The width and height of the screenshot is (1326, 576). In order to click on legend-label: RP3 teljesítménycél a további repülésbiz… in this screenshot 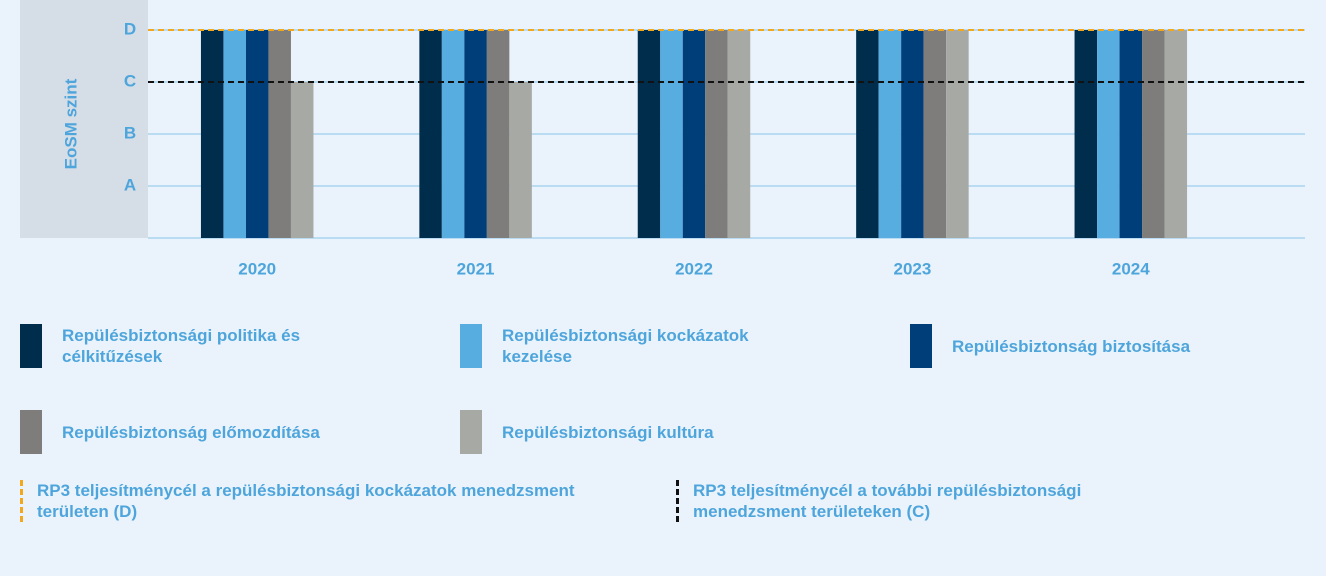, I will do `click(887, 501)`.